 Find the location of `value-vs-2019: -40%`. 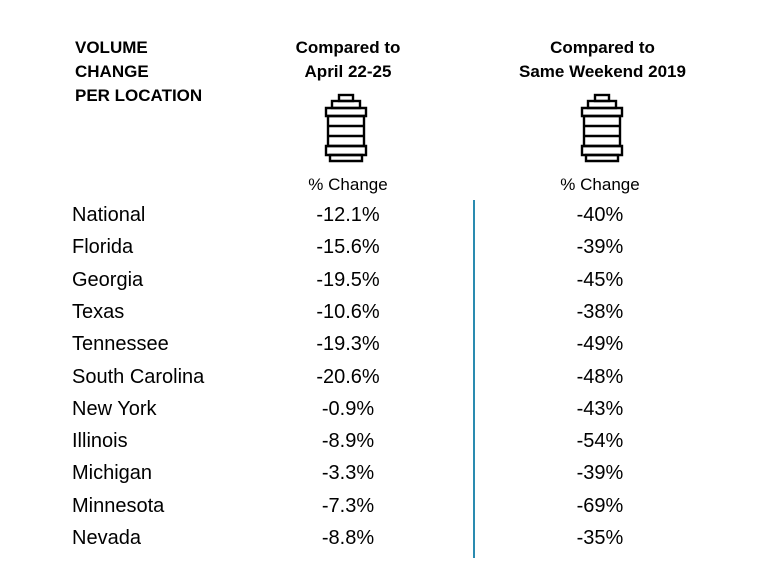

value-vs-2019: -40% is located at coordinates (600, 215).